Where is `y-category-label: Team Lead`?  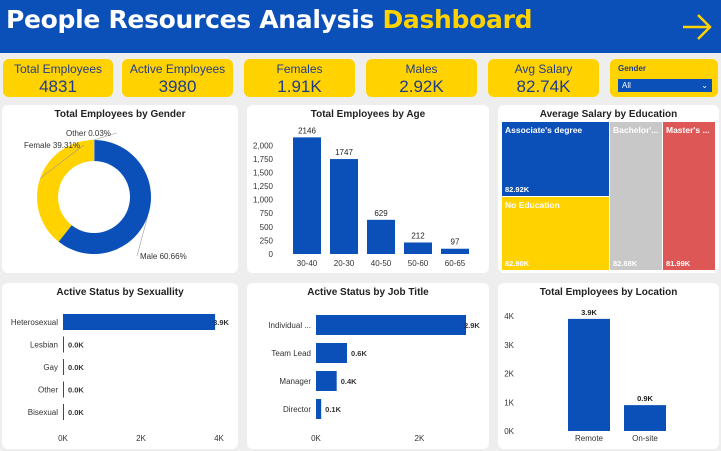 y-category-label: Team Lead is located at coordinates (291, 353).